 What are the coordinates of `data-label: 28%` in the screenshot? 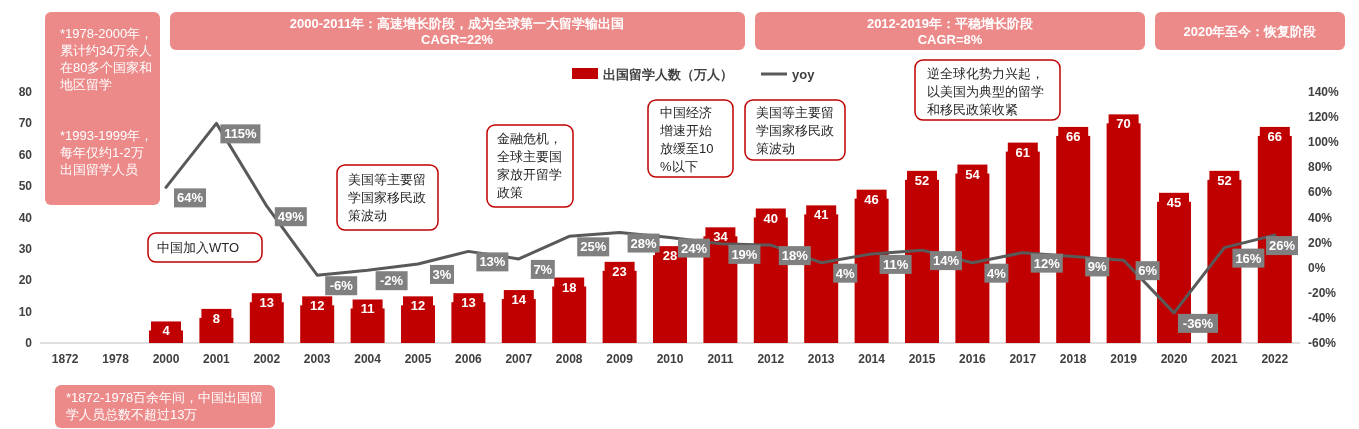 It's located at (644, 243).